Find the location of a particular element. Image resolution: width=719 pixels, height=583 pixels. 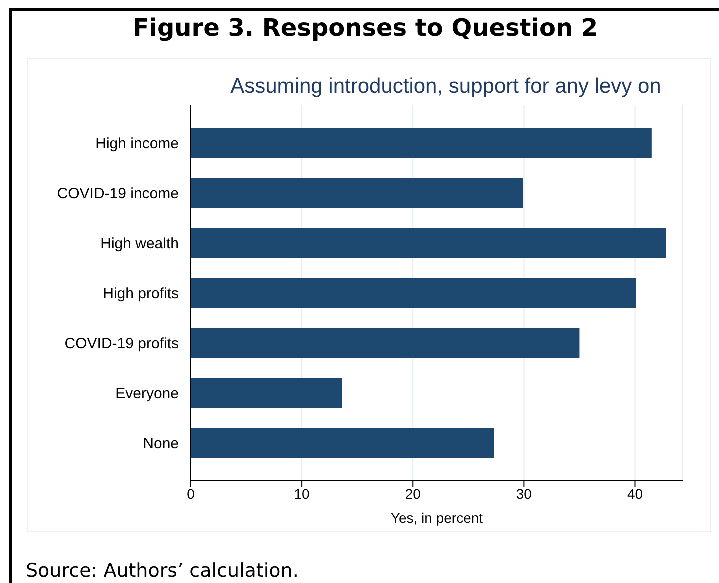

y-tick-label: COVID-19 income is located at coordinates (118, 193).